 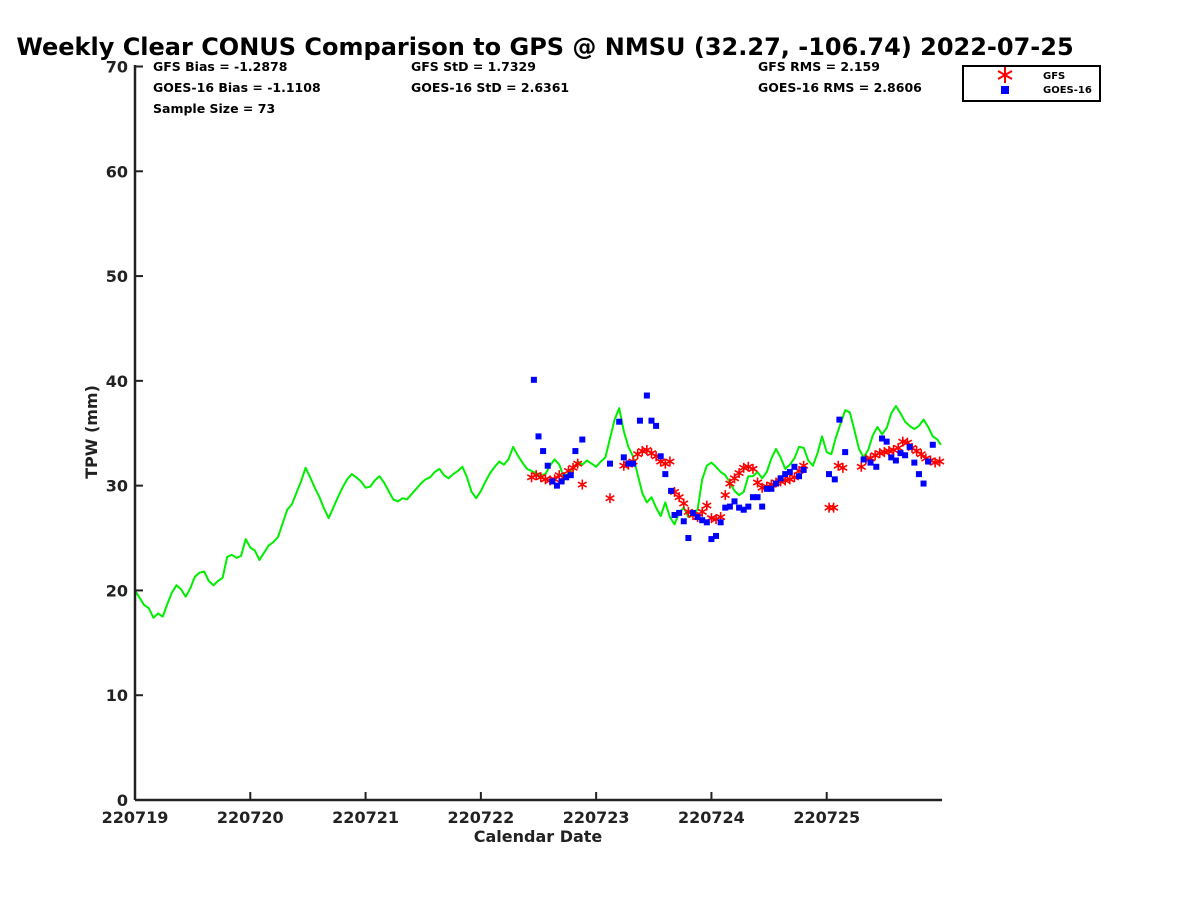 I want to click on stat-gfs-rms: GFS RMS = 2.159, so click(x=819, y=66).